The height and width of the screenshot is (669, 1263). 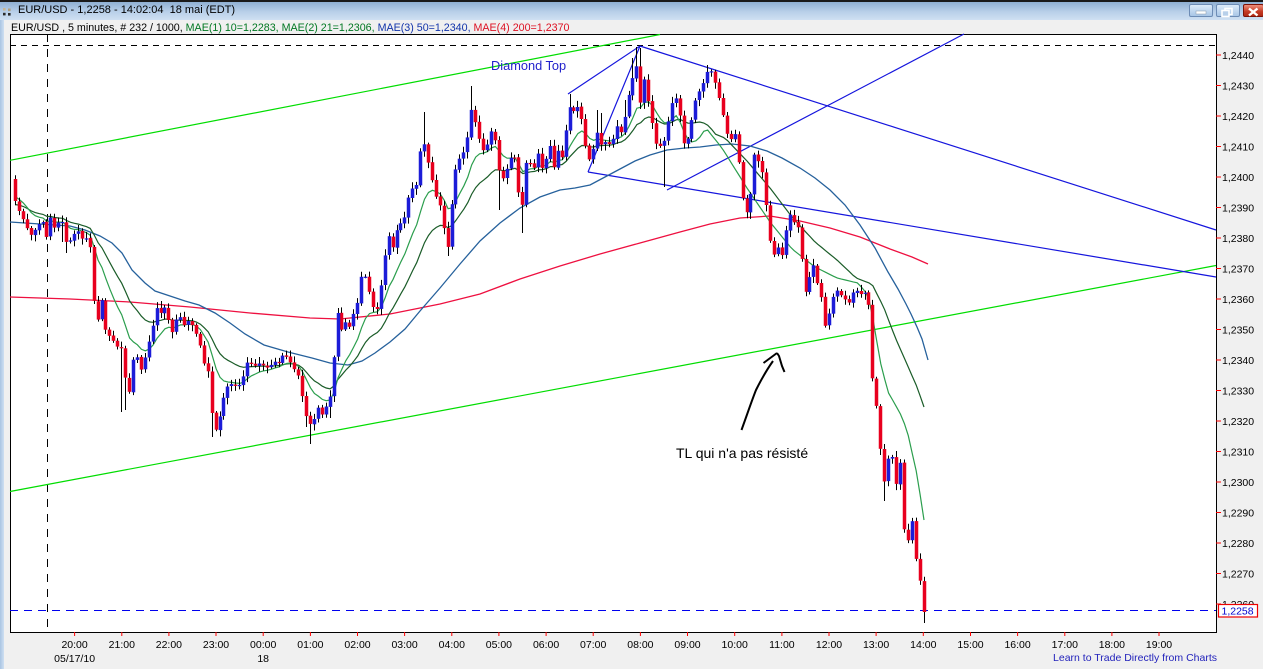 I want to click on svg-text: 18:00, so click(x=1112, y=645).